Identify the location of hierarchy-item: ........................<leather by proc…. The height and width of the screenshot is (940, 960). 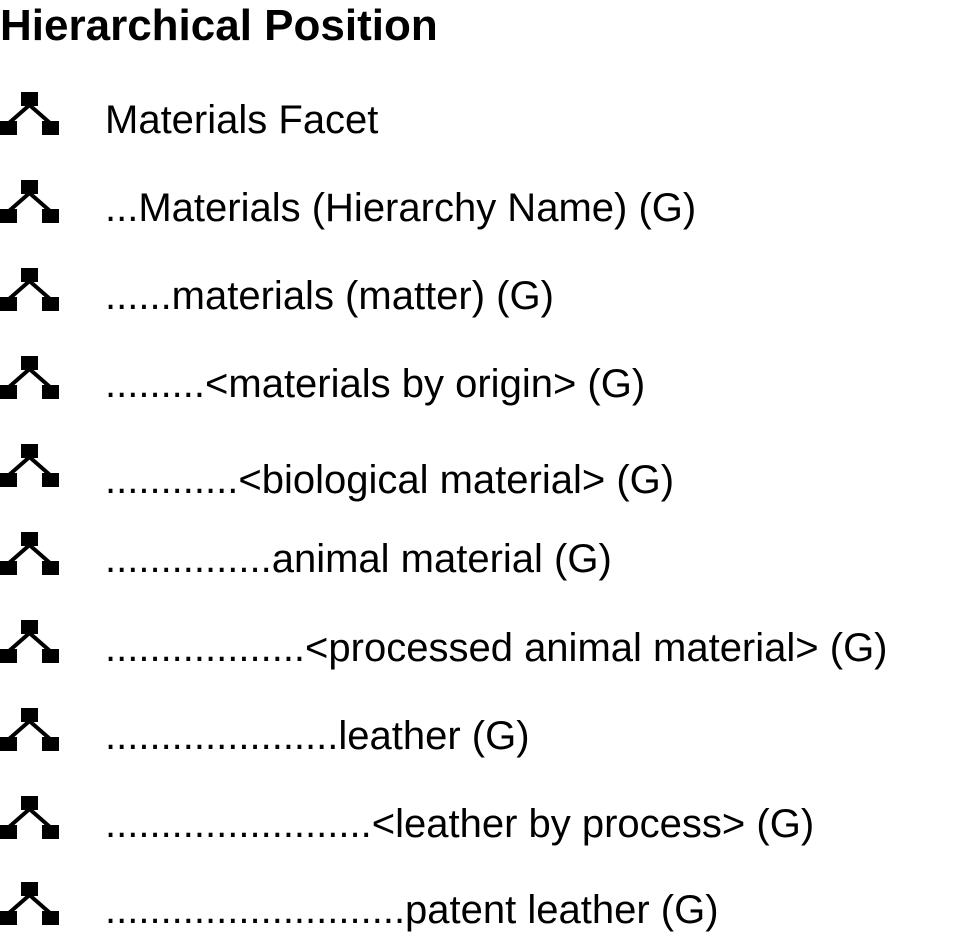
(480, 824).